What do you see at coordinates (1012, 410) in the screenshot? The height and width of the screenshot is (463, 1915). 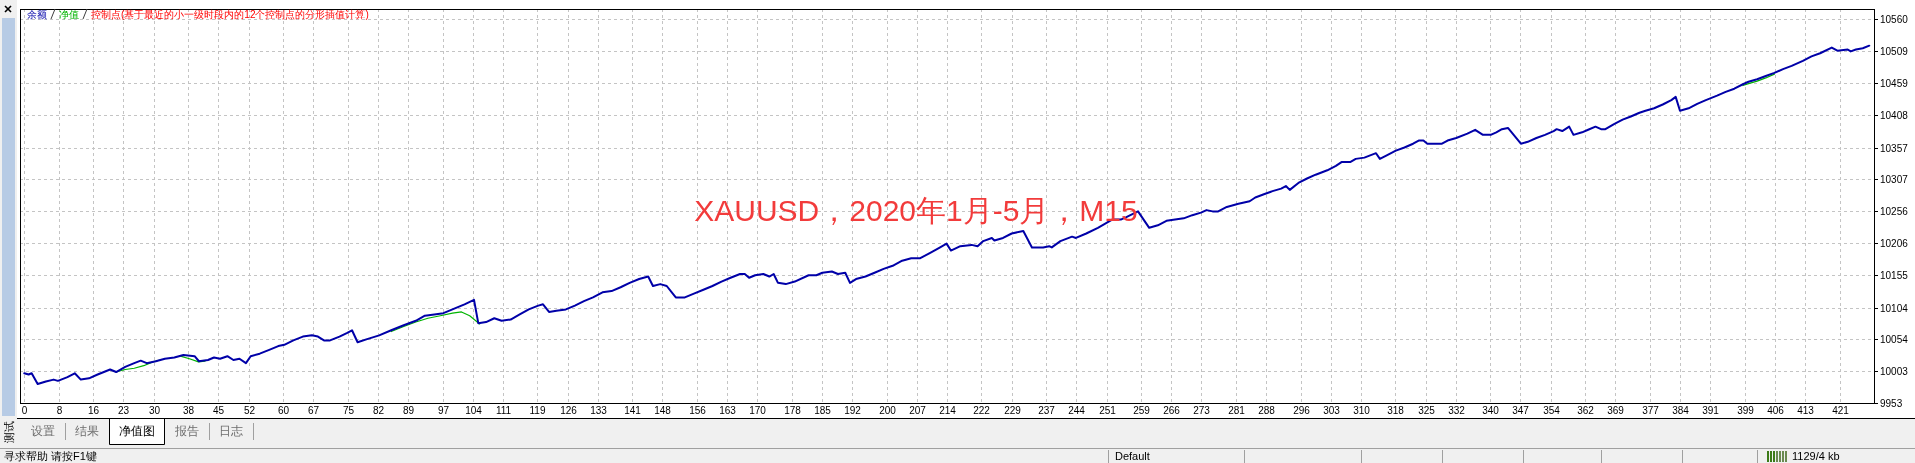 I see `x-tick-label: 229` at bounding box center [1012, 410].